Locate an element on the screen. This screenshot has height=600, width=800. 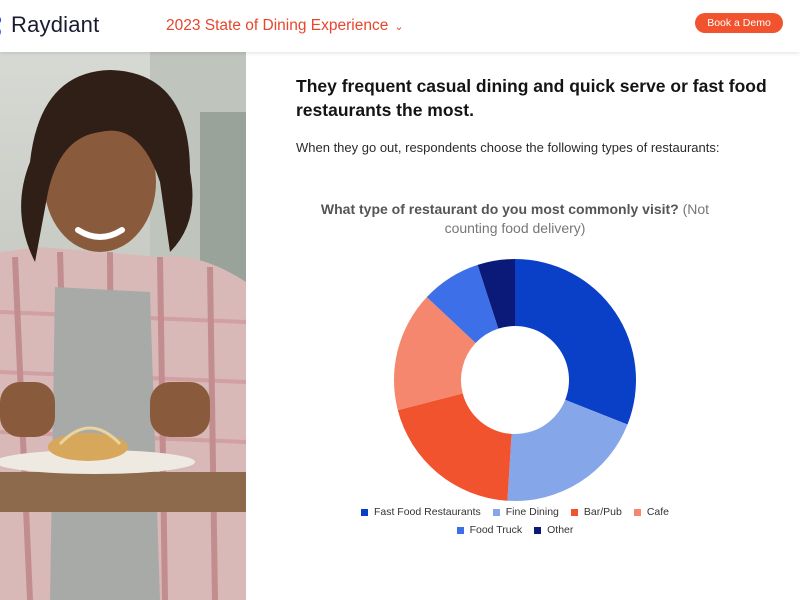
legend-item-fast-food-restaurants: Fast Food Restaurants is located at coordinates (420, 512).